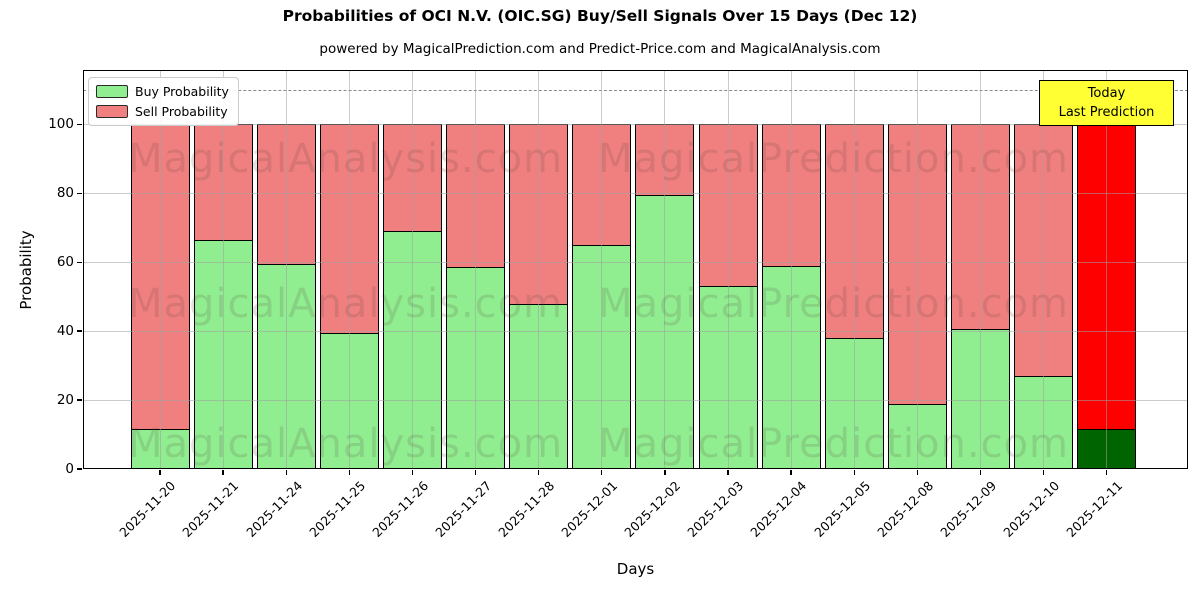 The height and width of the screenshot is (600, 1200). I want to click on x-tick-label: 2025-11-26, so click(400, 509).